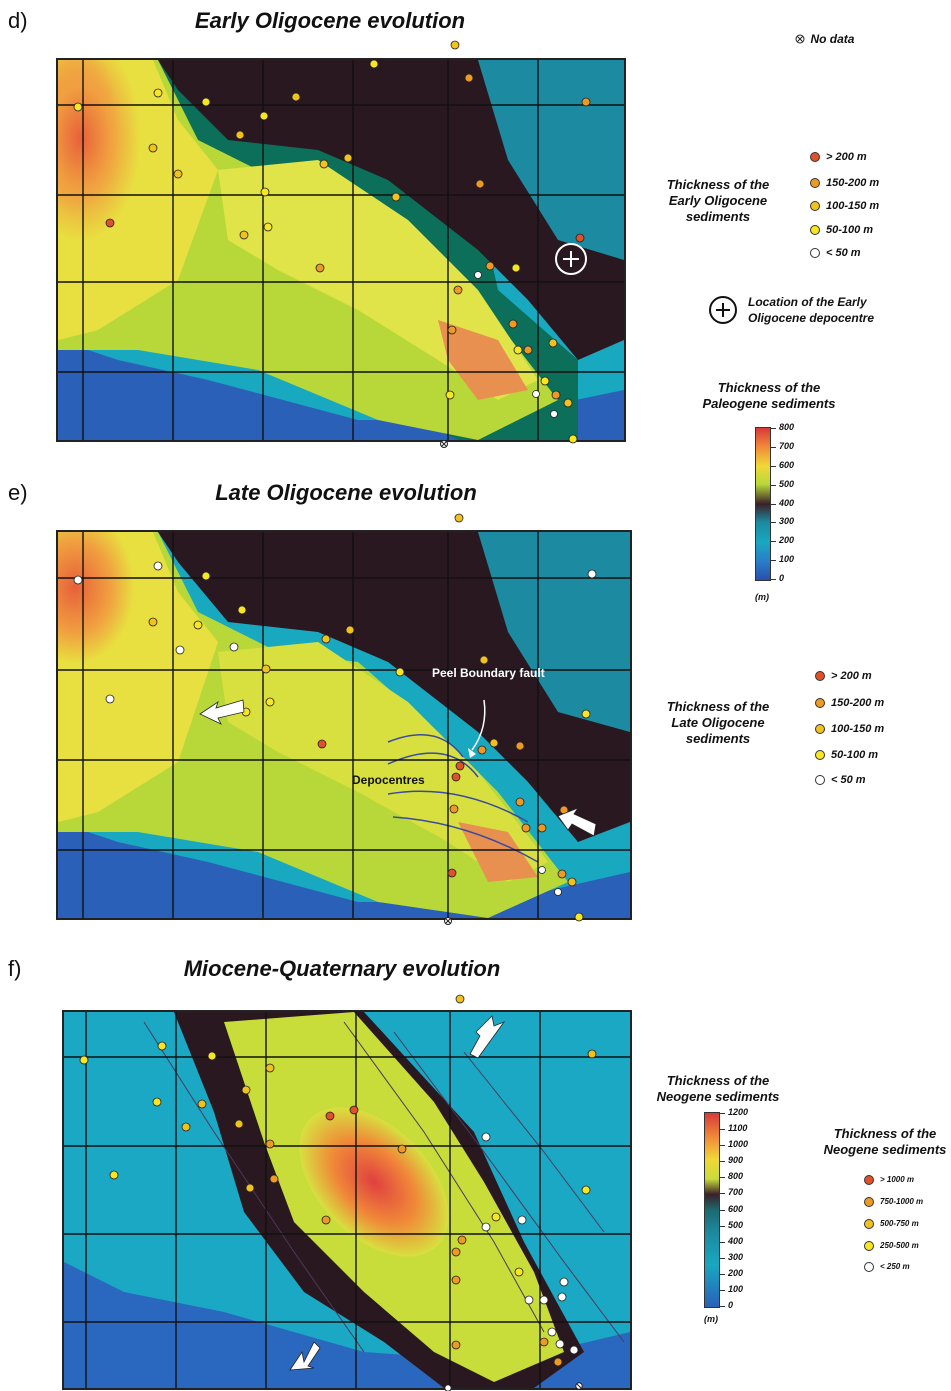  What do you see at coordinates (346, 492) in the screenshot?
I see `panel-title-e: Late Oligocene evolution` at bounding box center [346, 492].